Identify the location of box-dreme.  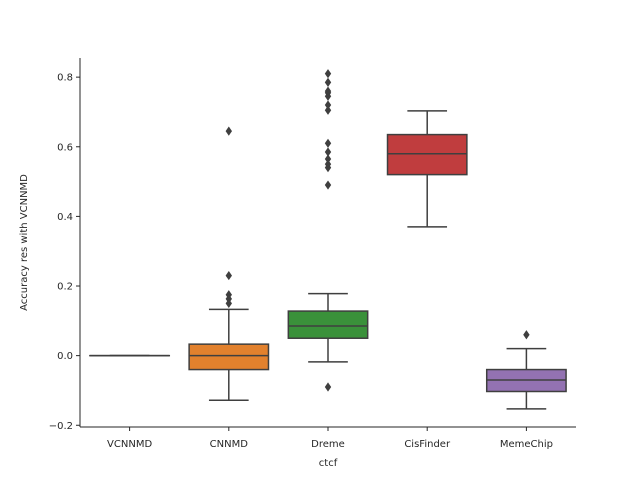
(328, 230).